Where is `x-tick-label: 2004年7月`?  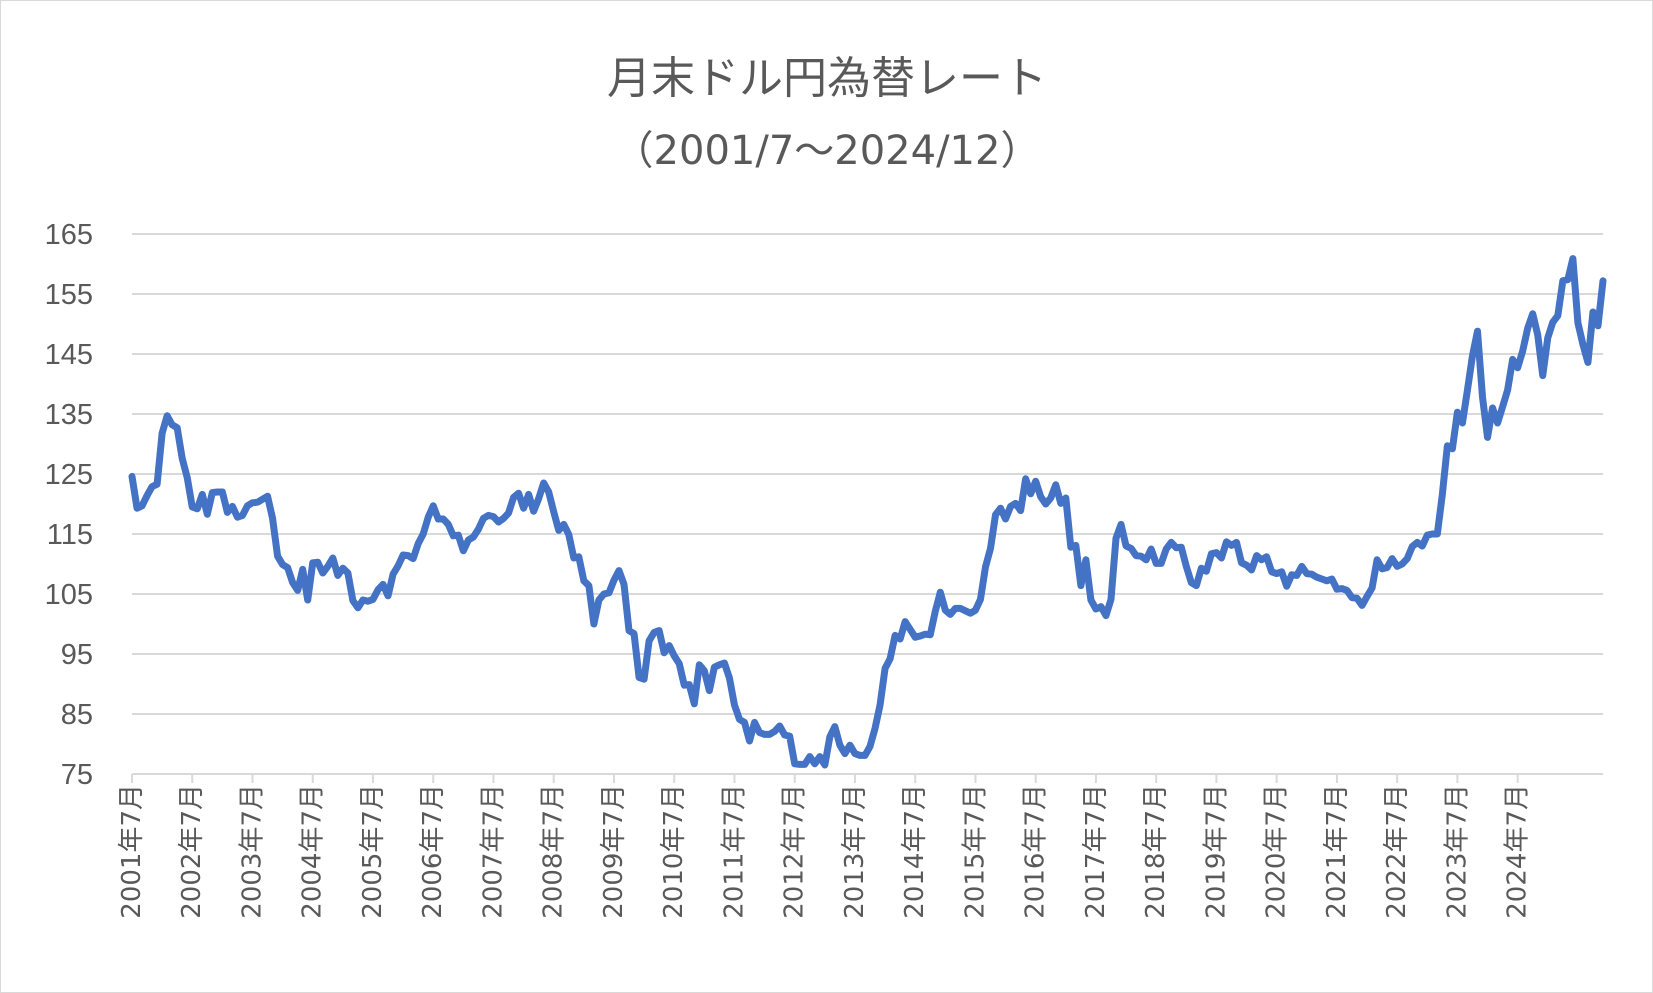
x-tick-label: 2004年7月 is located at coordinates (313, 851).